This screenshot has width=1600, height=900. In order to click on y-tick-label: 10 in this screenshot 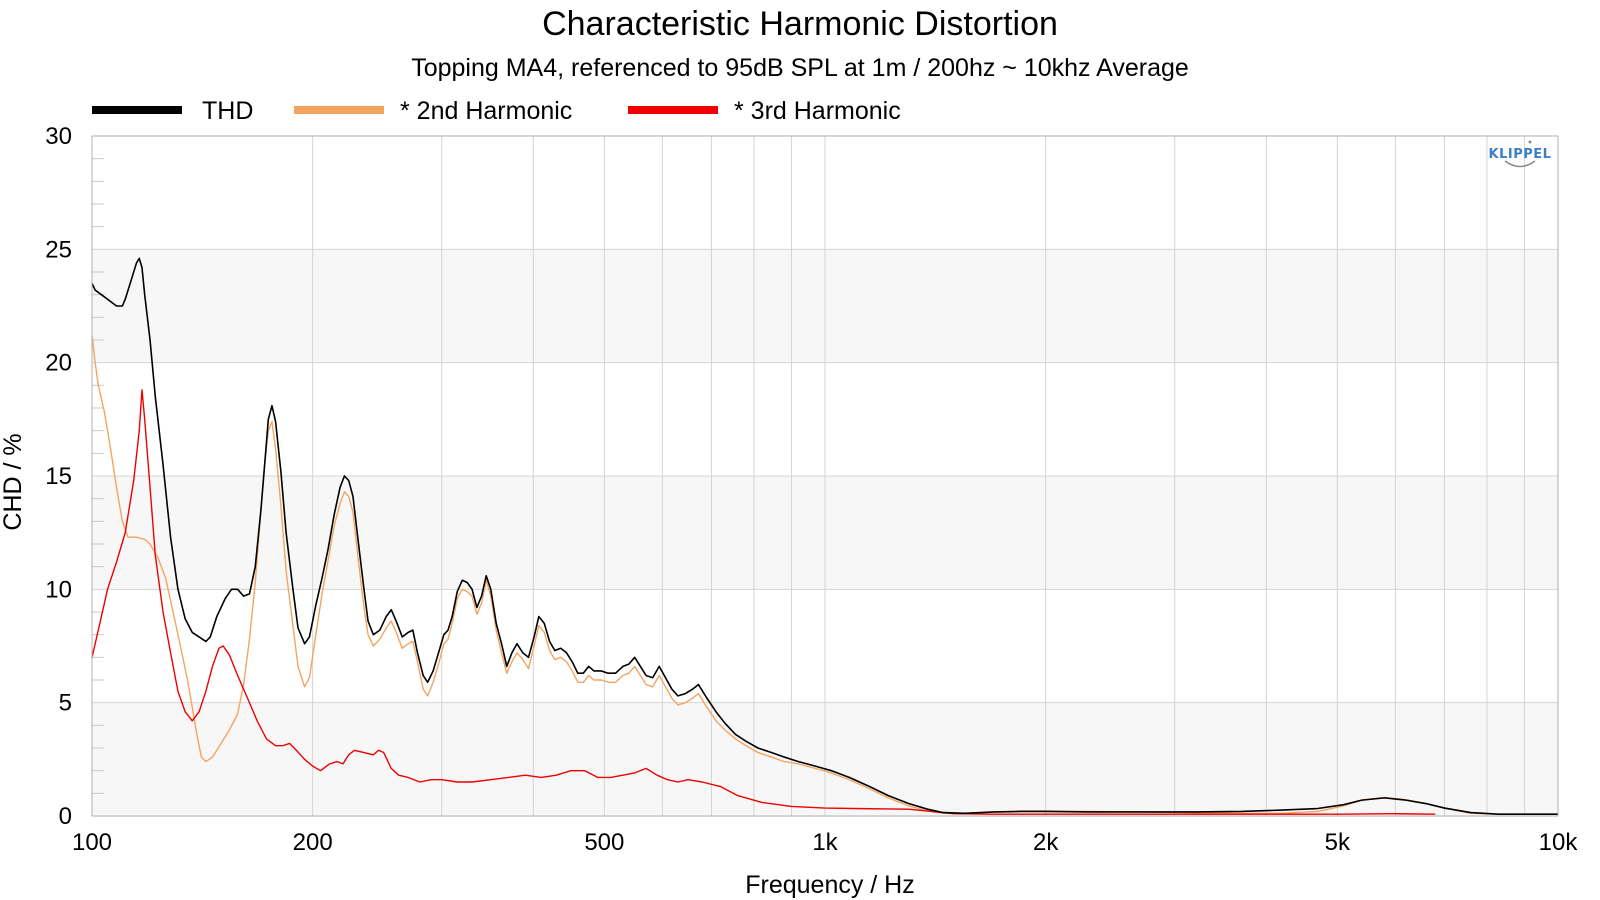, I will do `click(58, 589)`.